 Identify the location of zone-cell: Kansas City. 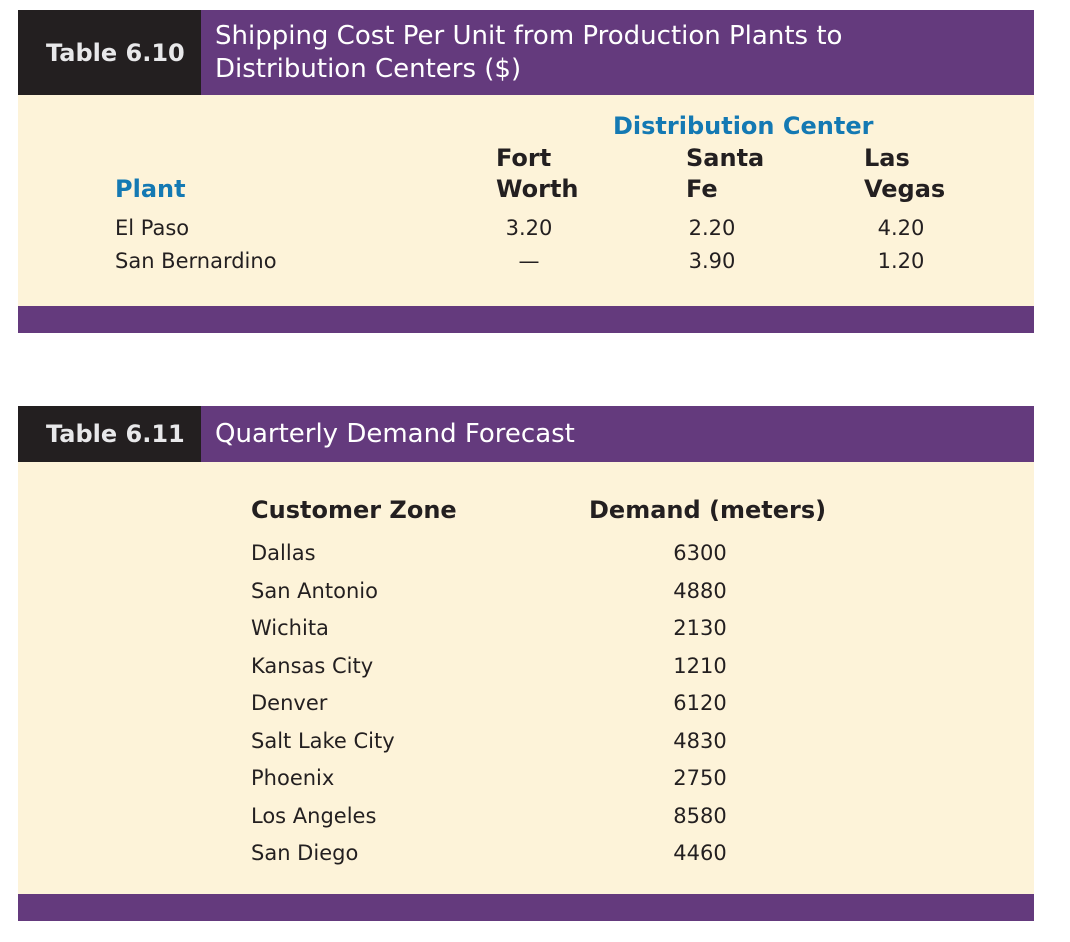
(312, 666).